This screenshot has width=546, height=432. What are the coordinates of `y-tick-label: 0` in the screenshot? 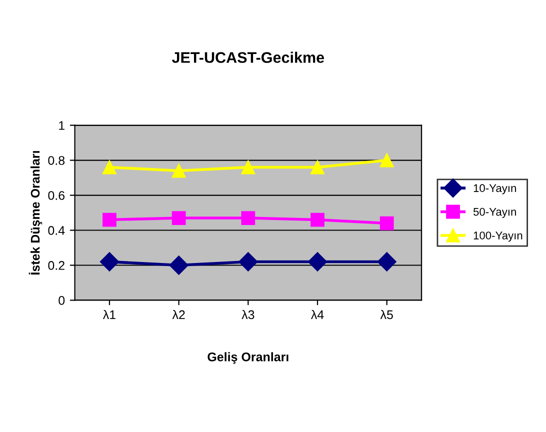 It's located at (61, 300).